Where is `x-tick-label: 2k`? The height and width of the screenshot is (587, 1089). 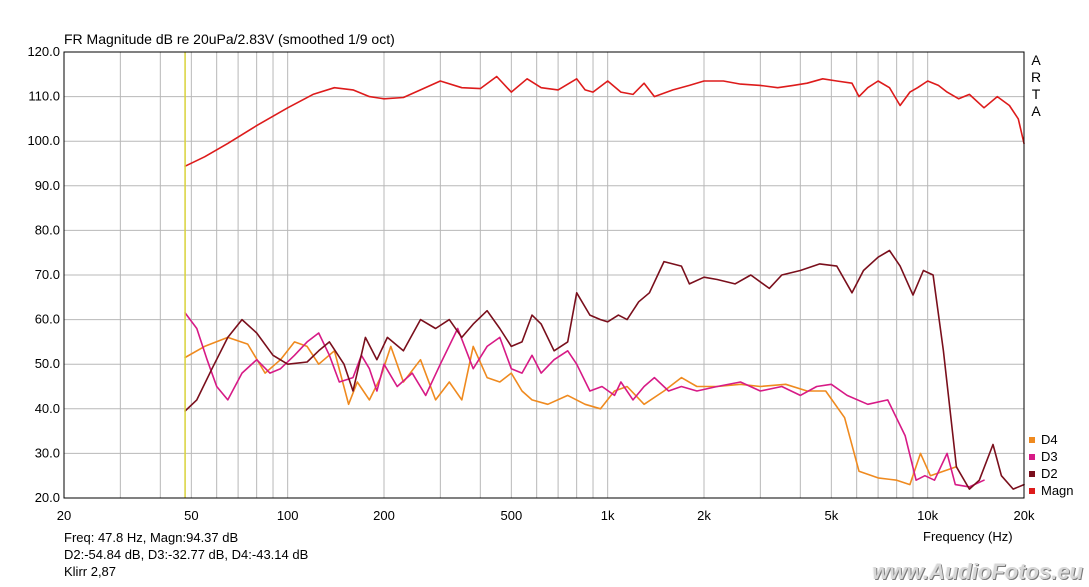 x-tick-label: 2k is located at coordinates (704, 515).